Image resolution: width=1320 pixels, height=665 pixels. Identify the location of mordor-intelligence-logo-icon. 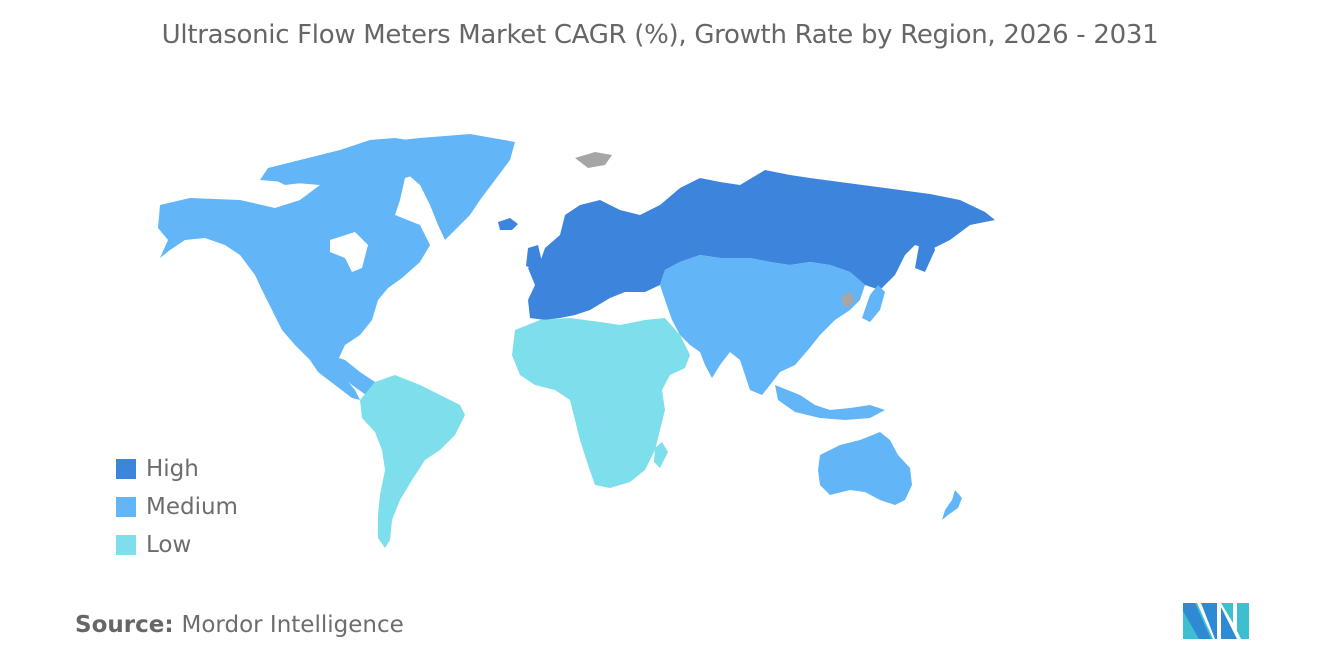
(1216, 621).